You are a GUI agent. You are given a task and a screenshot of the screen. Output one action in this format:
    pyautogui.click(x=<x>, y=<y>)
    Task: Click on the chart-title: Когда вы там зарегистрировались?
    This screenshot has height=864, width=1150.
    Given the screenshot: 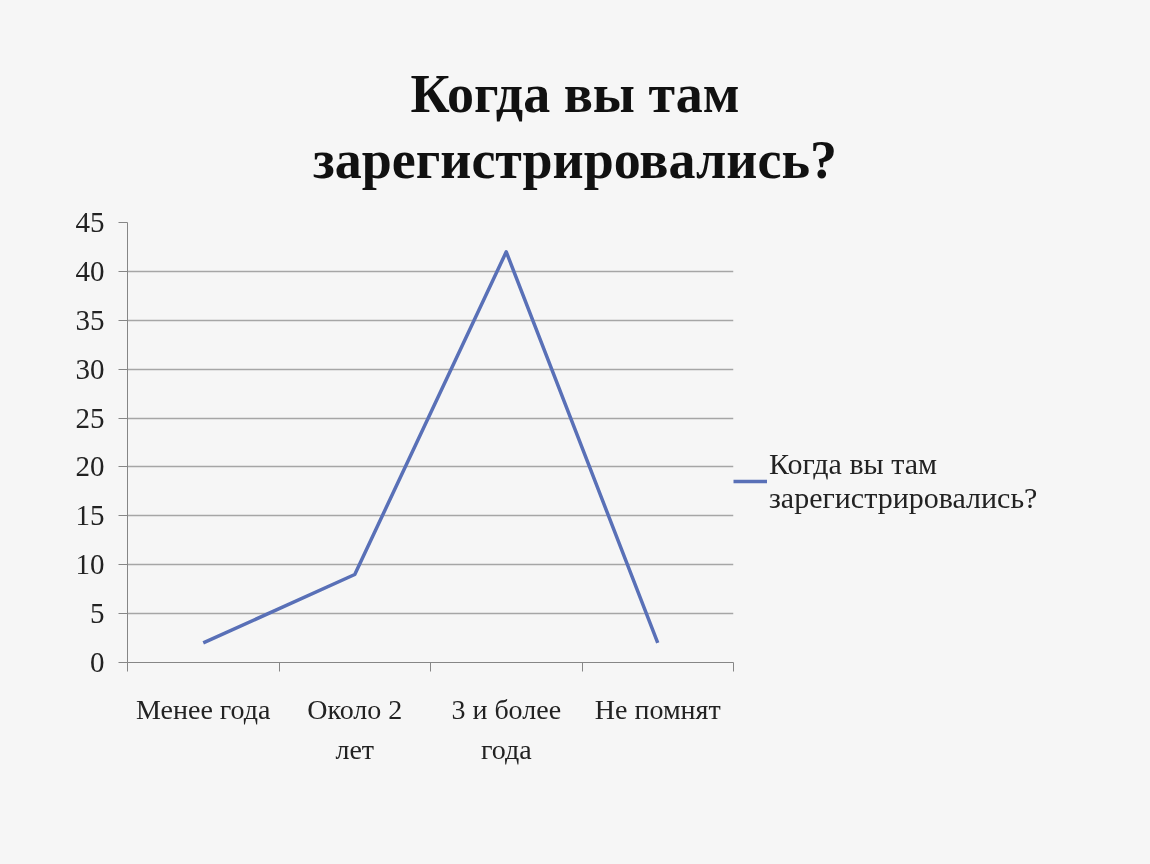 What is the action you would take?
    pyautogui.click(x=575, y=127)
    